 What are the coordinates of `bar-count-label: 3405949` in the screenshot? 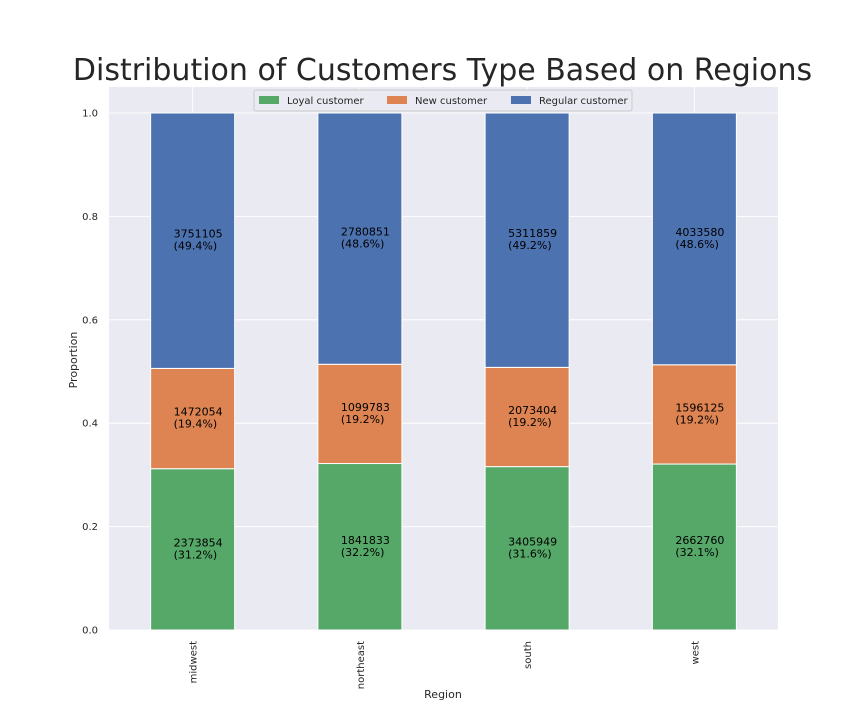 It's located at (532, 541).